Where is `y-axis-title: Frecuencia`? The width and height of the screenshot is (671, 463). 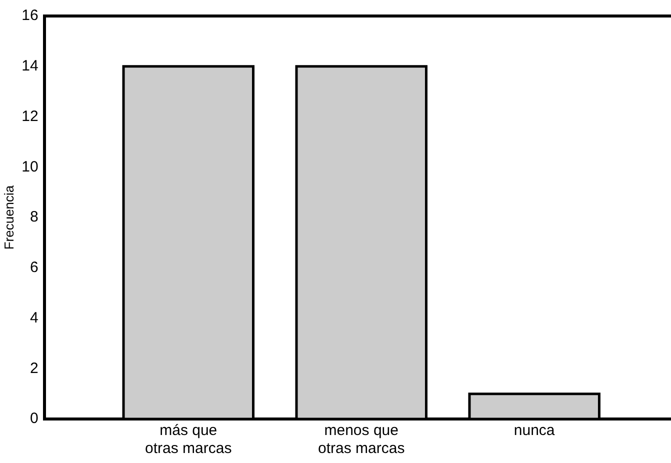 y-axis-title: Frecuencia is located at coordinates (8, 217).